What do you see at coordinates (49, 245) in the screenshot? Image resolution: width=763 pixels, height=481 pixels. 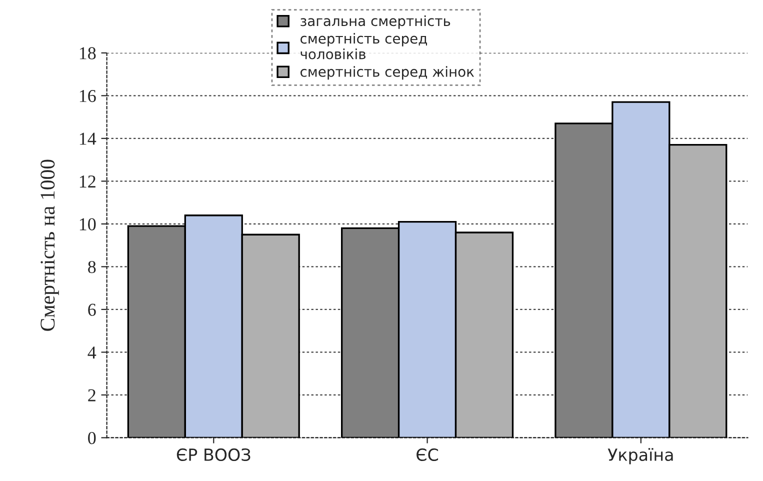 I see `y-axis-title: Смертність на 1000` at bounding box center [49, 245].